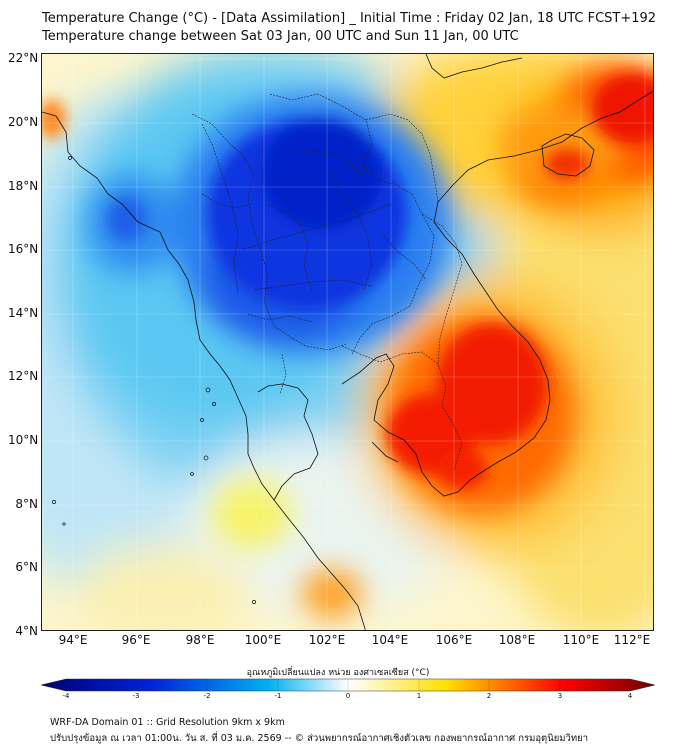  Describe the element at coordinates (327, 640) in the screenshot. I see `lon-label: 102°E` at that location.